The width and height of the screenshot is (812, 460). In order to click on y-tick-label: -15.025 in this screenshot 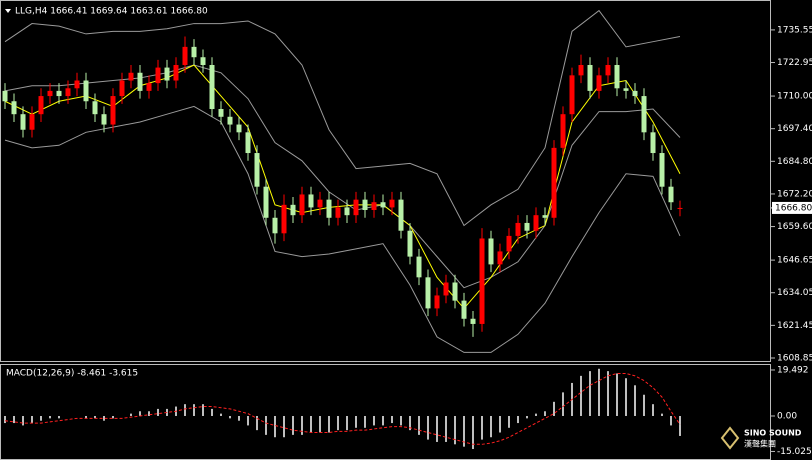, I will do `click(794, 452)`.